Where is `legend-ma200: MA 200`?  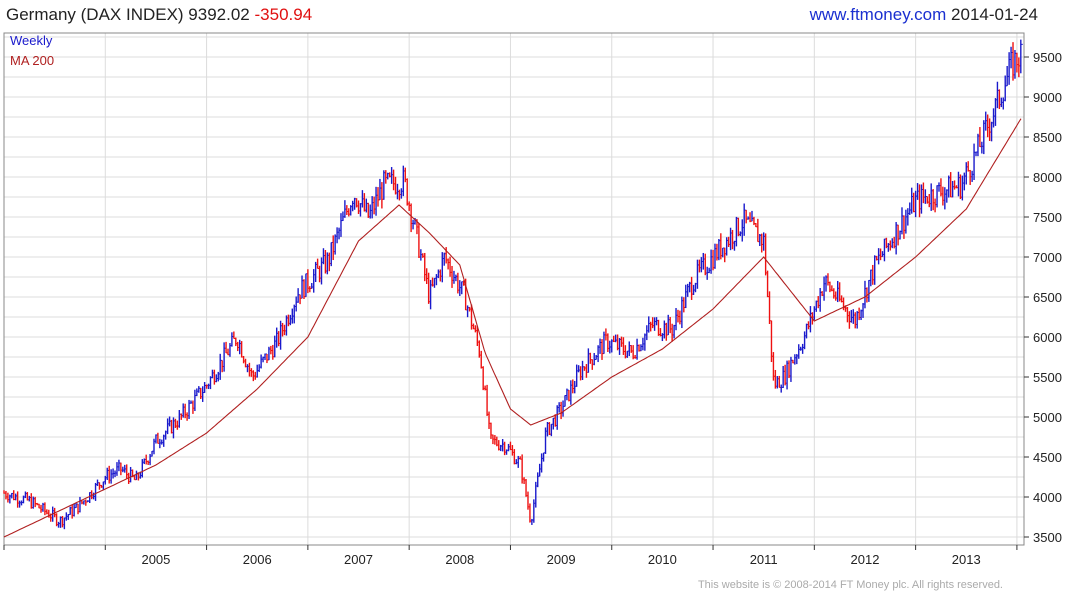
legend-ma200: MA 200 is located at coordinates (32, 60).